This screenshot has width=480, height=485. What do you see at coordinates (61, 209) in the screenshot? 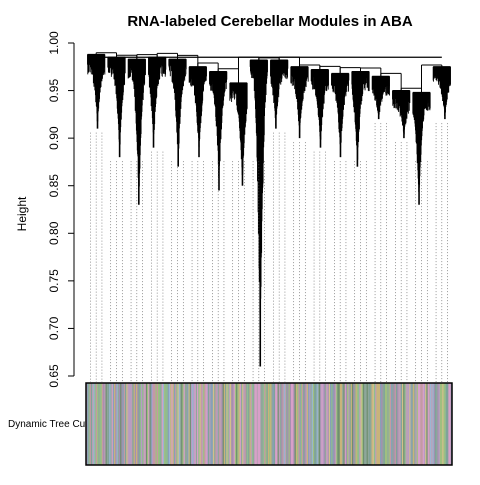
I see `y-axis: 0.65 0.70 0.75 0.80 0.85 0.90 0.95 1.00` at bounding box center [61, 209].